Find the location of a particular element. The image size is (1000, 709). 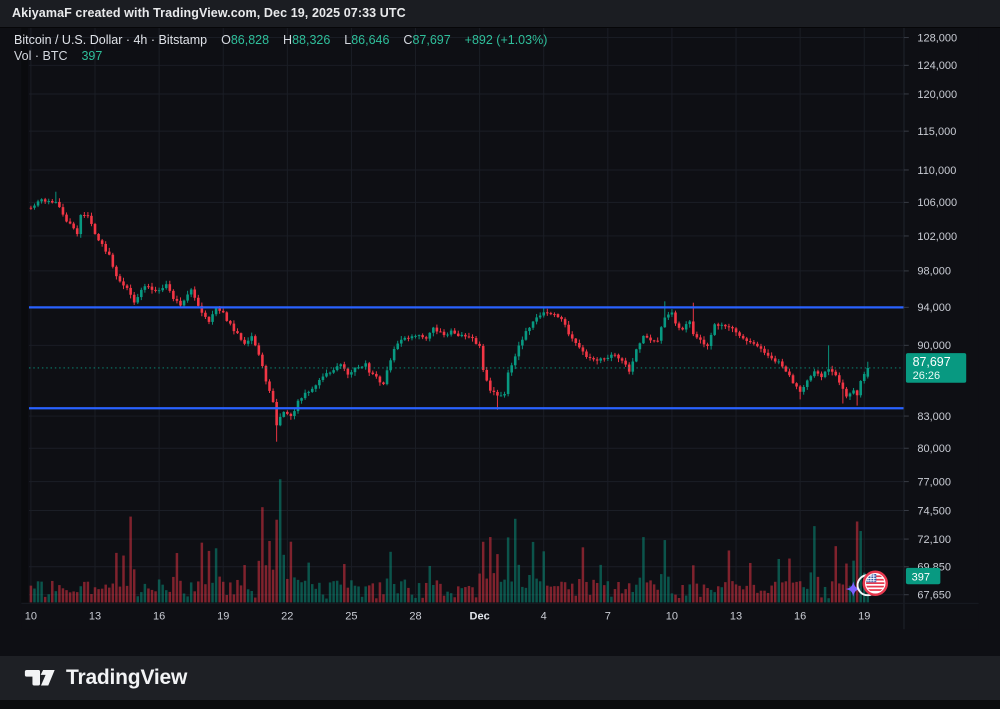

us-flag-event-icon is located at coordinates (872, 583).